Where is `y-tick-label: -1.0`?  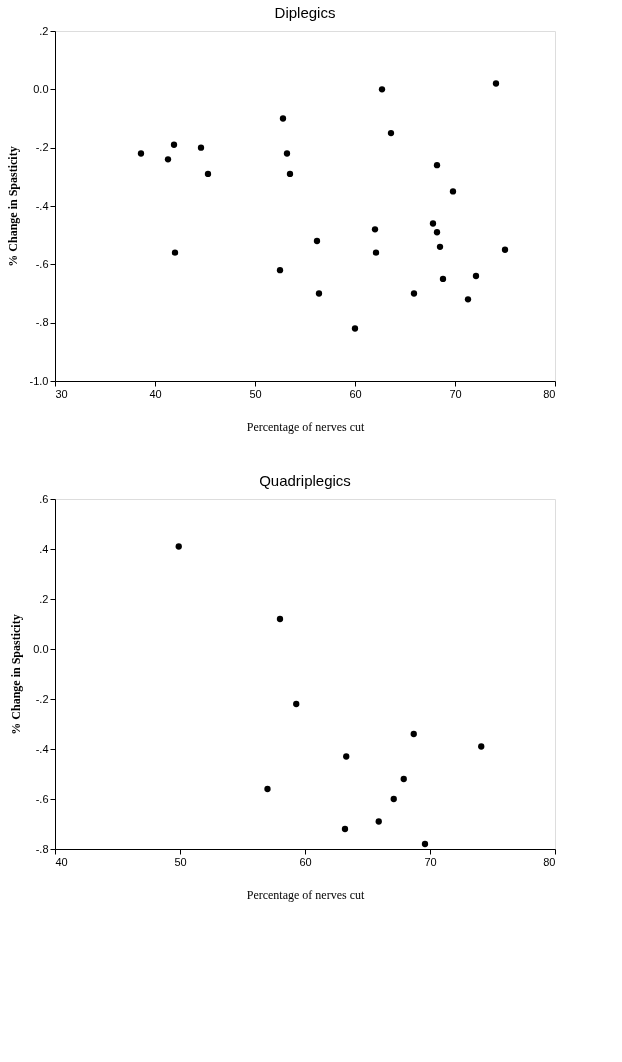 y-tick-label: -1.0 is located at coordinates (39, 380).